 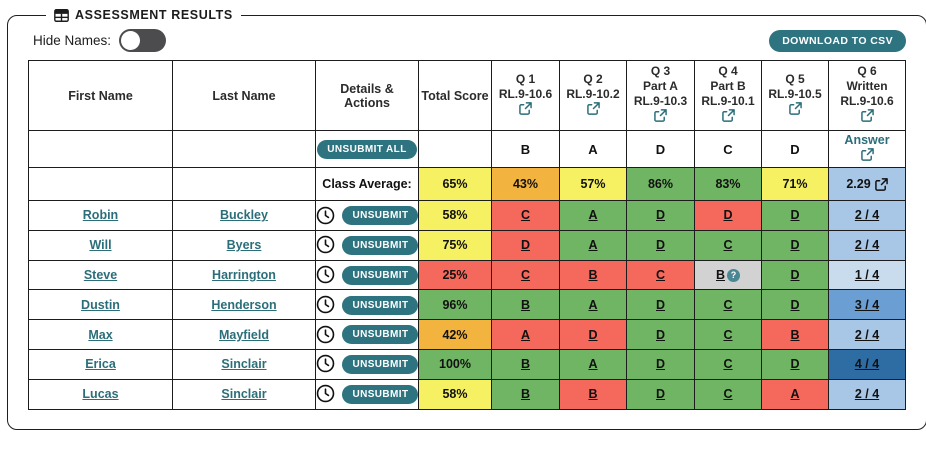 I want to click on q4-answer-link: B, so click(x=720, y=274).